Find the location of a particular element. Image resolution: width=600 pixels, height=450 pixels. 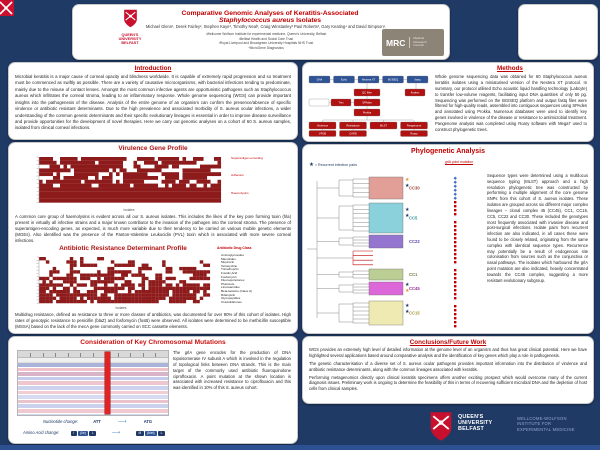

svg-text: DNA is located at coordinates (320, 80).